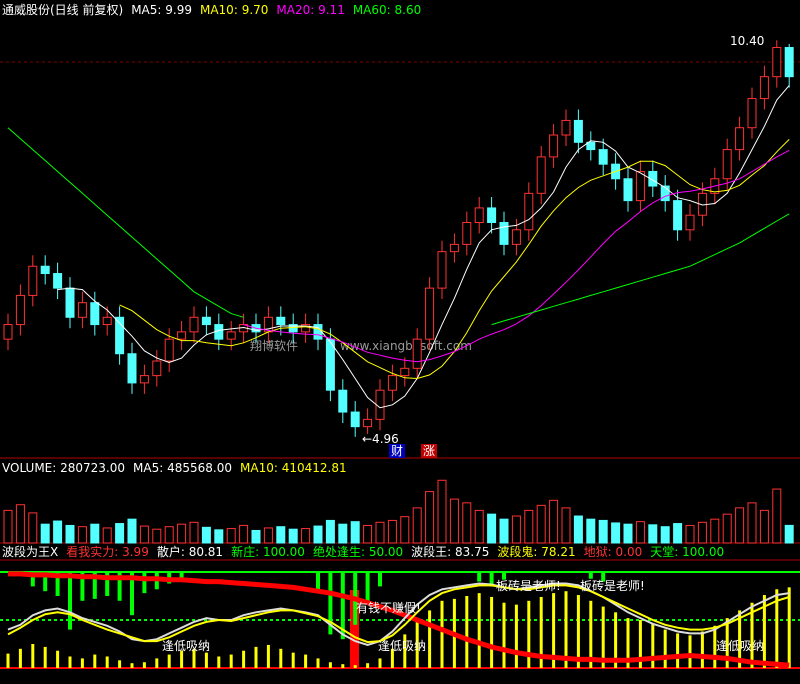 This screenshot has height=684, width=800. I want to click on header-item: 天堂: 100.00, so click(687, 552).